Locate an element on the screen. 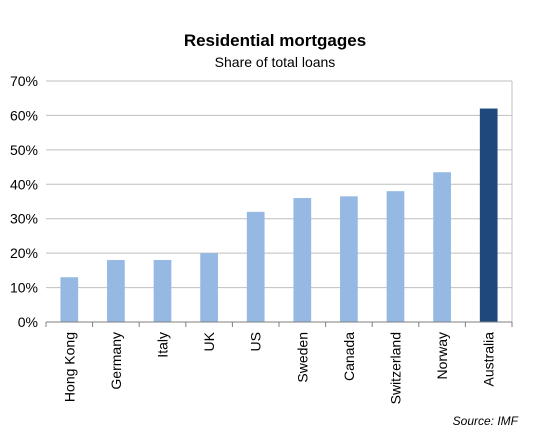 This screenshot has height=437, width=538. y-tick-label: 0% is located at coordinates (28, 322).